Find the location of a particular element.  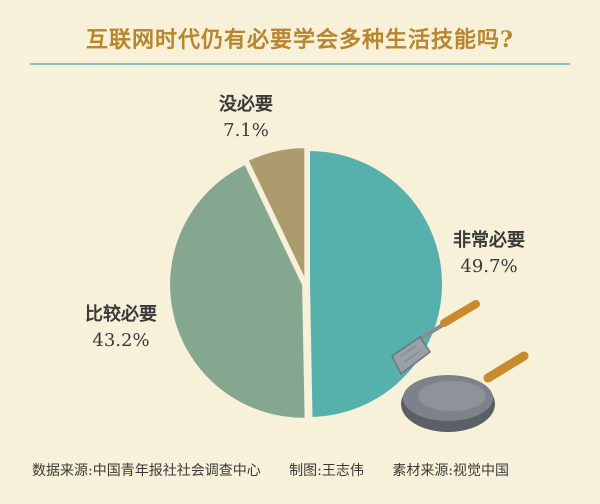

slice-label-jiaojiao-biyao: 比较必要 43.2% is located at coordinates (121, 328).